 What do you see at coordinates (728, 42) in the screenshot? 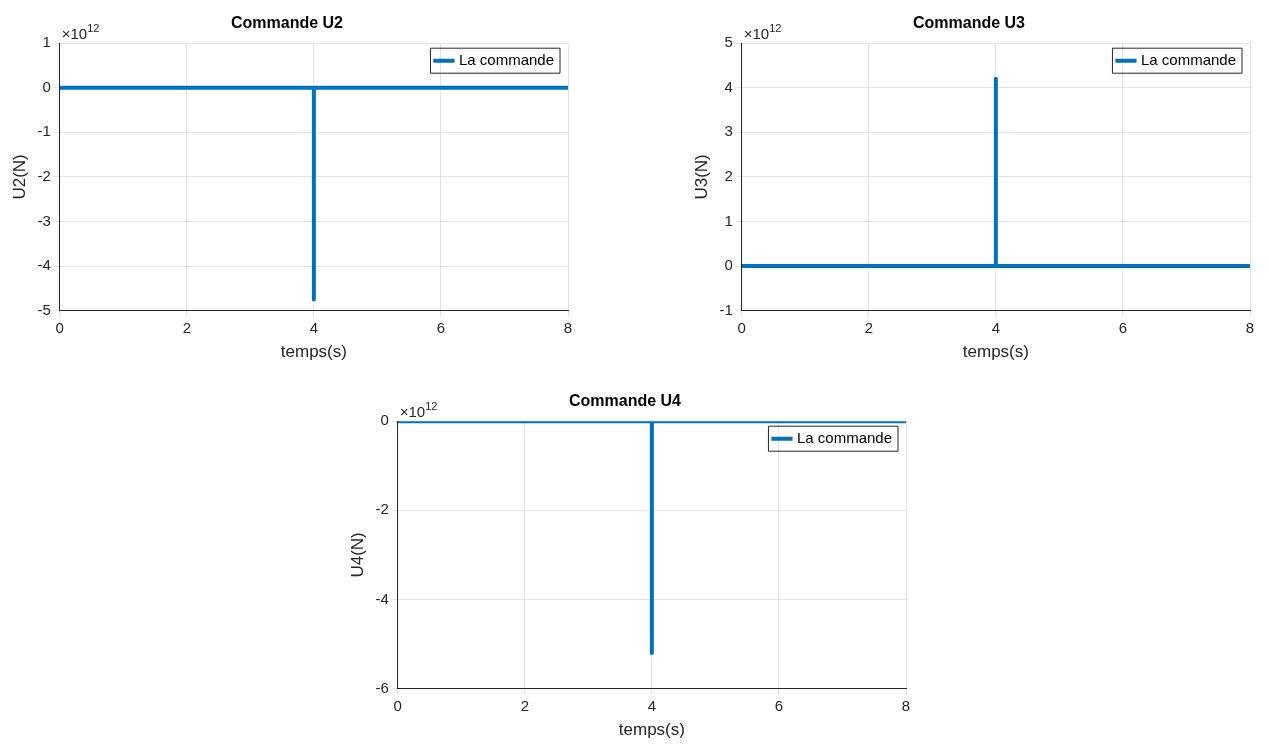
I see `y-tick-label: 5` at bounding box center [728, 42].